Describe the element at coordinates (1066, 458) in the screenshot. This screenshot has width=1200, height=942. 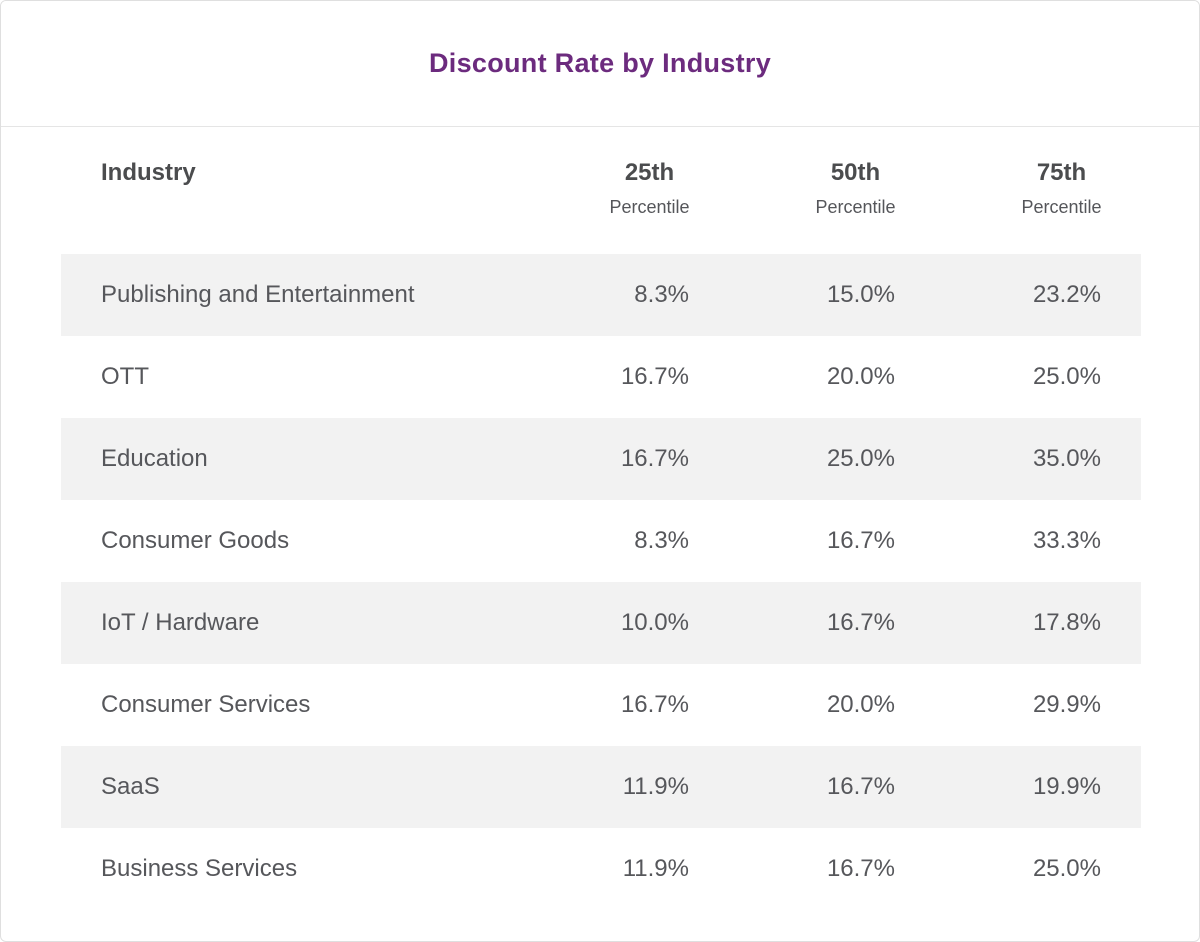
I see `p75-cell: 35.0%` at that location.